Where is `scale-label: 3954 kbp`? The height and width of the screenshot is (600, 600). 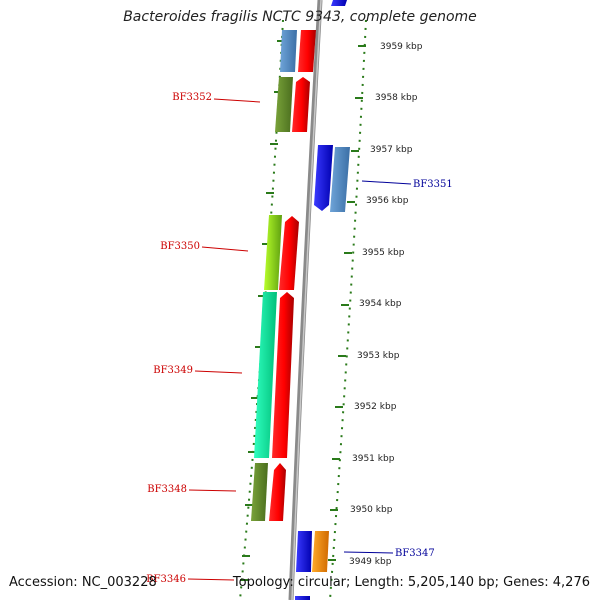
scale-label: 3954 kbp is located at coordinates (380, 304).